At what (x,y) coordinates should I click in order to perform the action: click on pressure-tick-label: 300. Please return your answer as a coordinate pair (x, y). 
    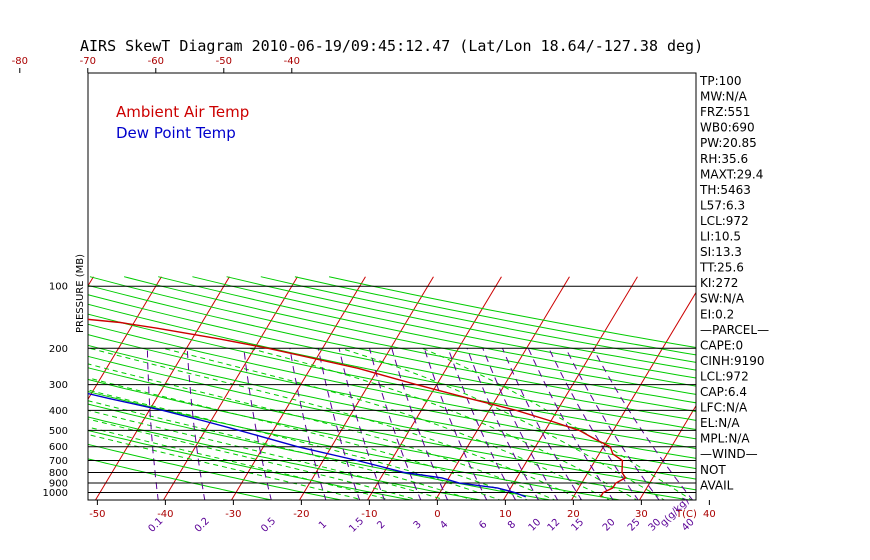
    Looking at the image, I should click on (58, 385).